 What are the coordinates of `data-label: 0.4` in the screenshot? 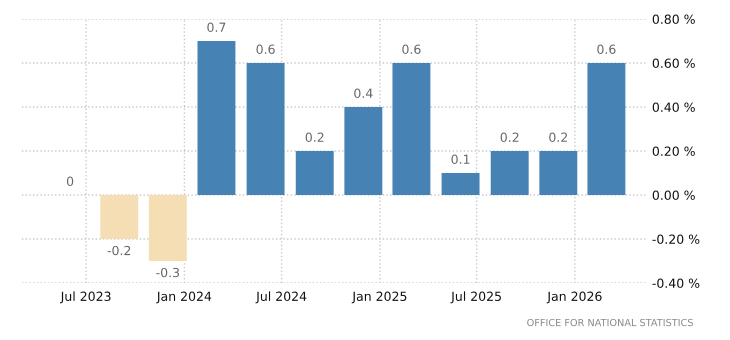 It's located at (363, 93).